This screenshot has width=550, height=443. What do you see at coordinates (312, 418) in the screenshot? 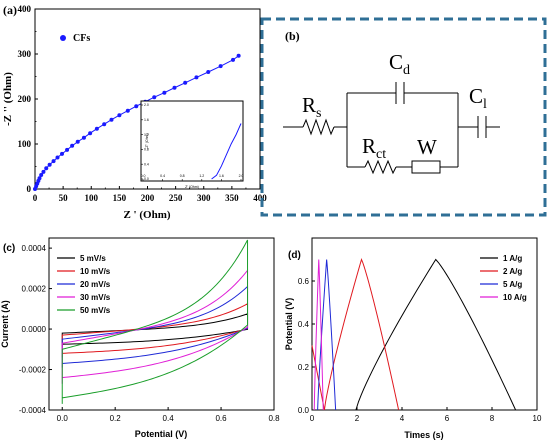
I see `panel-d-x-tick-label: 0` at bounding box center [312, 418].